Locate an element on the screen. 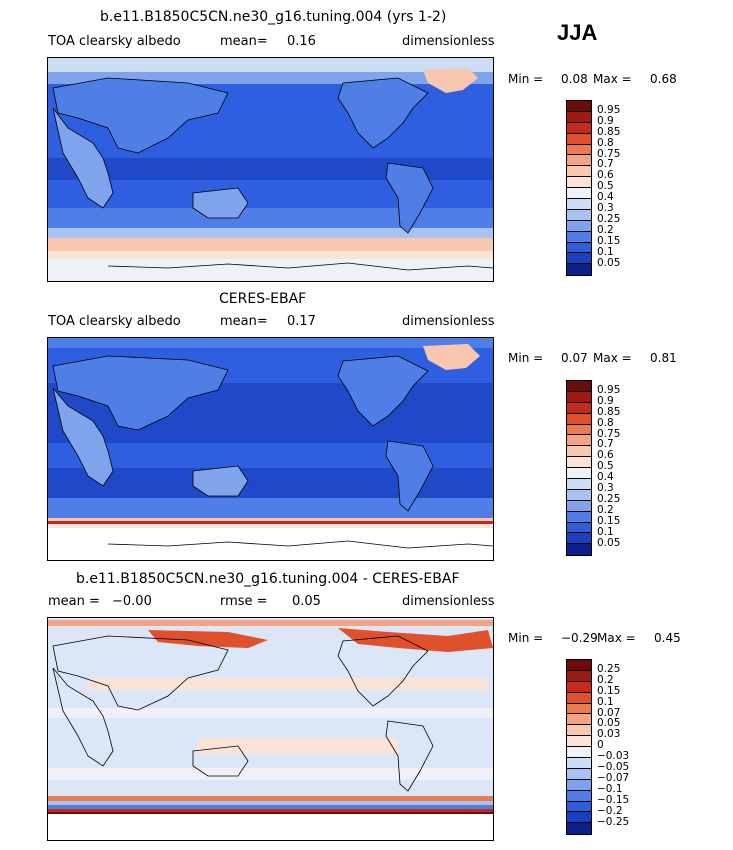  colorbar-tick-label: −0.2 is located at coordinates (610, 810).